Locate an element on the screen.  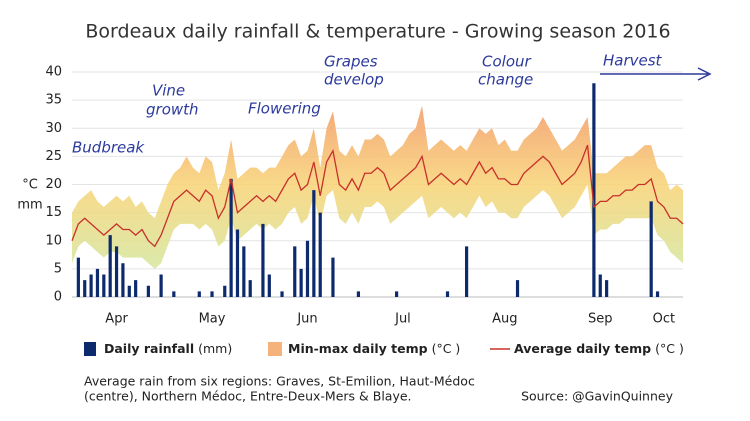
y-tick-label: 10 is located at coordinates (53, 240).